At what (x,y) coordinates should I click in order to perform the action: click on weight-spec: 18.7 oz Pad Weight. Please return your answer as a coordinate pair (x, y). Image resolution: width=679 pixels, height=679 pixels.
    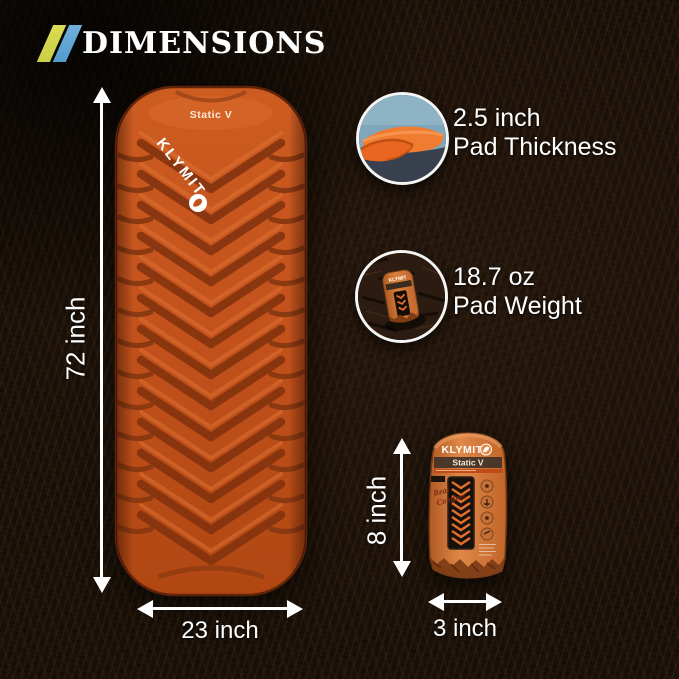
    Looking at the image, I should click on (517, 292).